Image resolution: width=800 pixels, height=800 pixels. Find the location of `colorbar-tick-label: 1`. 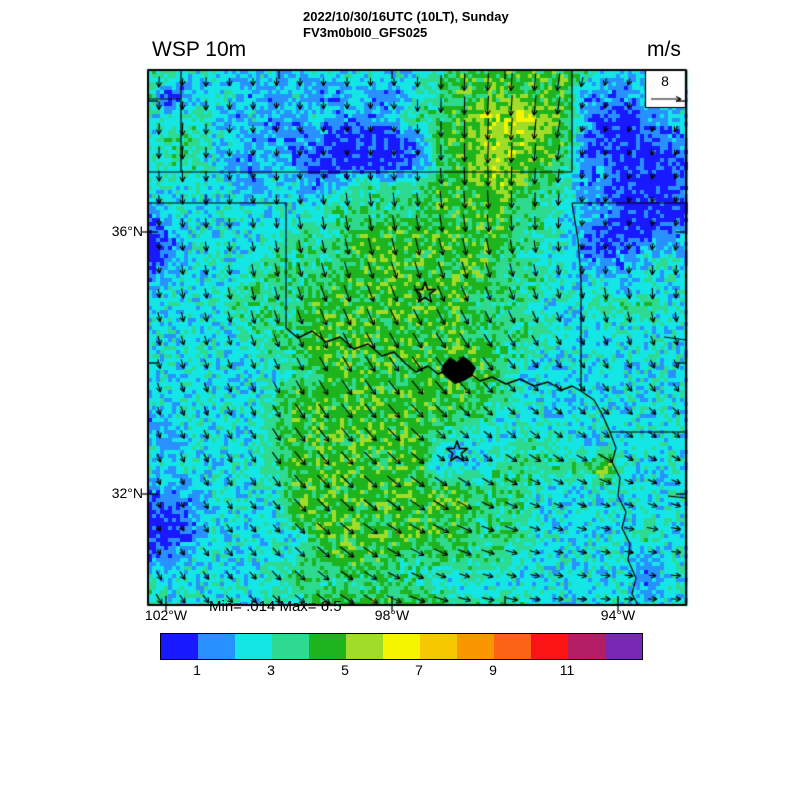

colorbar-tick-label: 1 is located at coordinates (197, 670).